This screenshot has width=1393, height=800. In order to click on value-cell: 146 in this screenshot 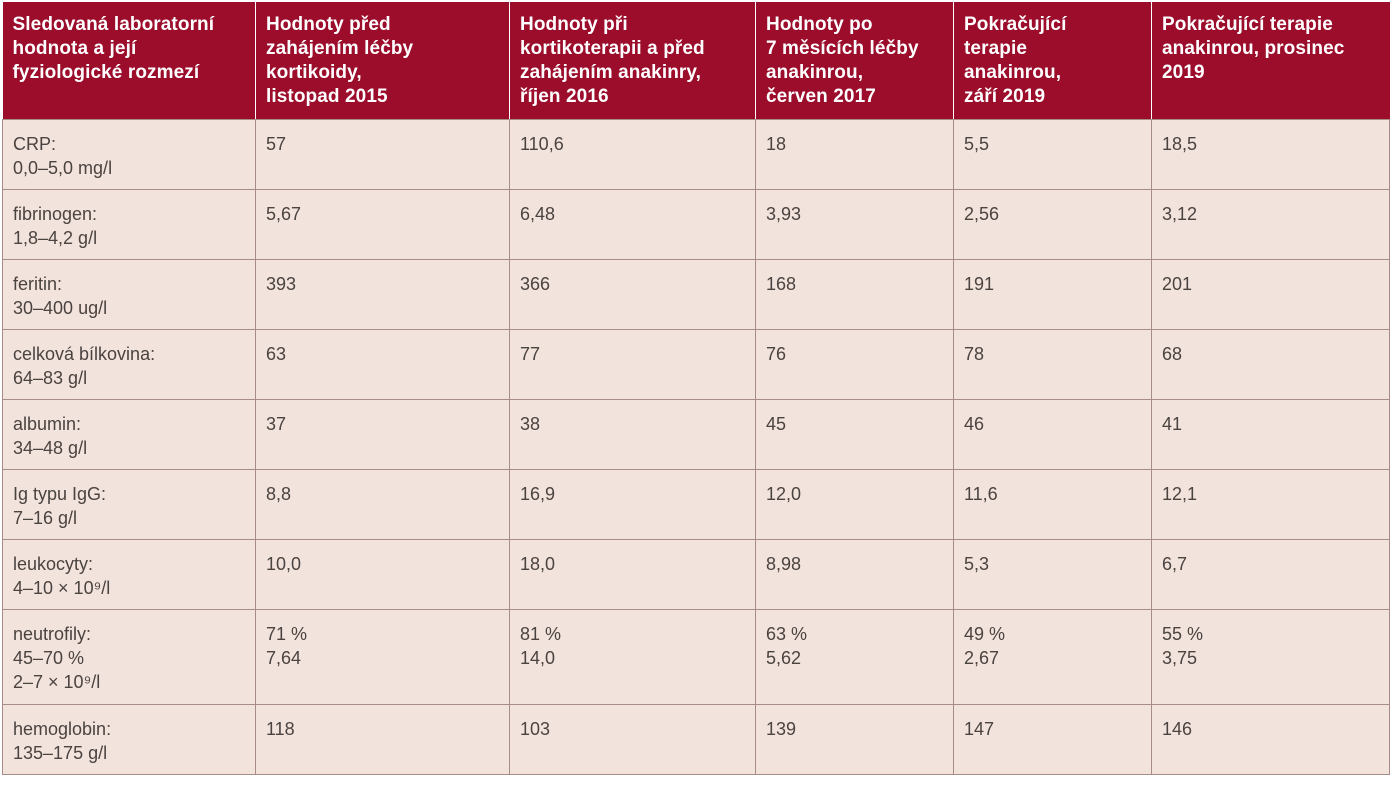, I will do `click(1270, 739)`.